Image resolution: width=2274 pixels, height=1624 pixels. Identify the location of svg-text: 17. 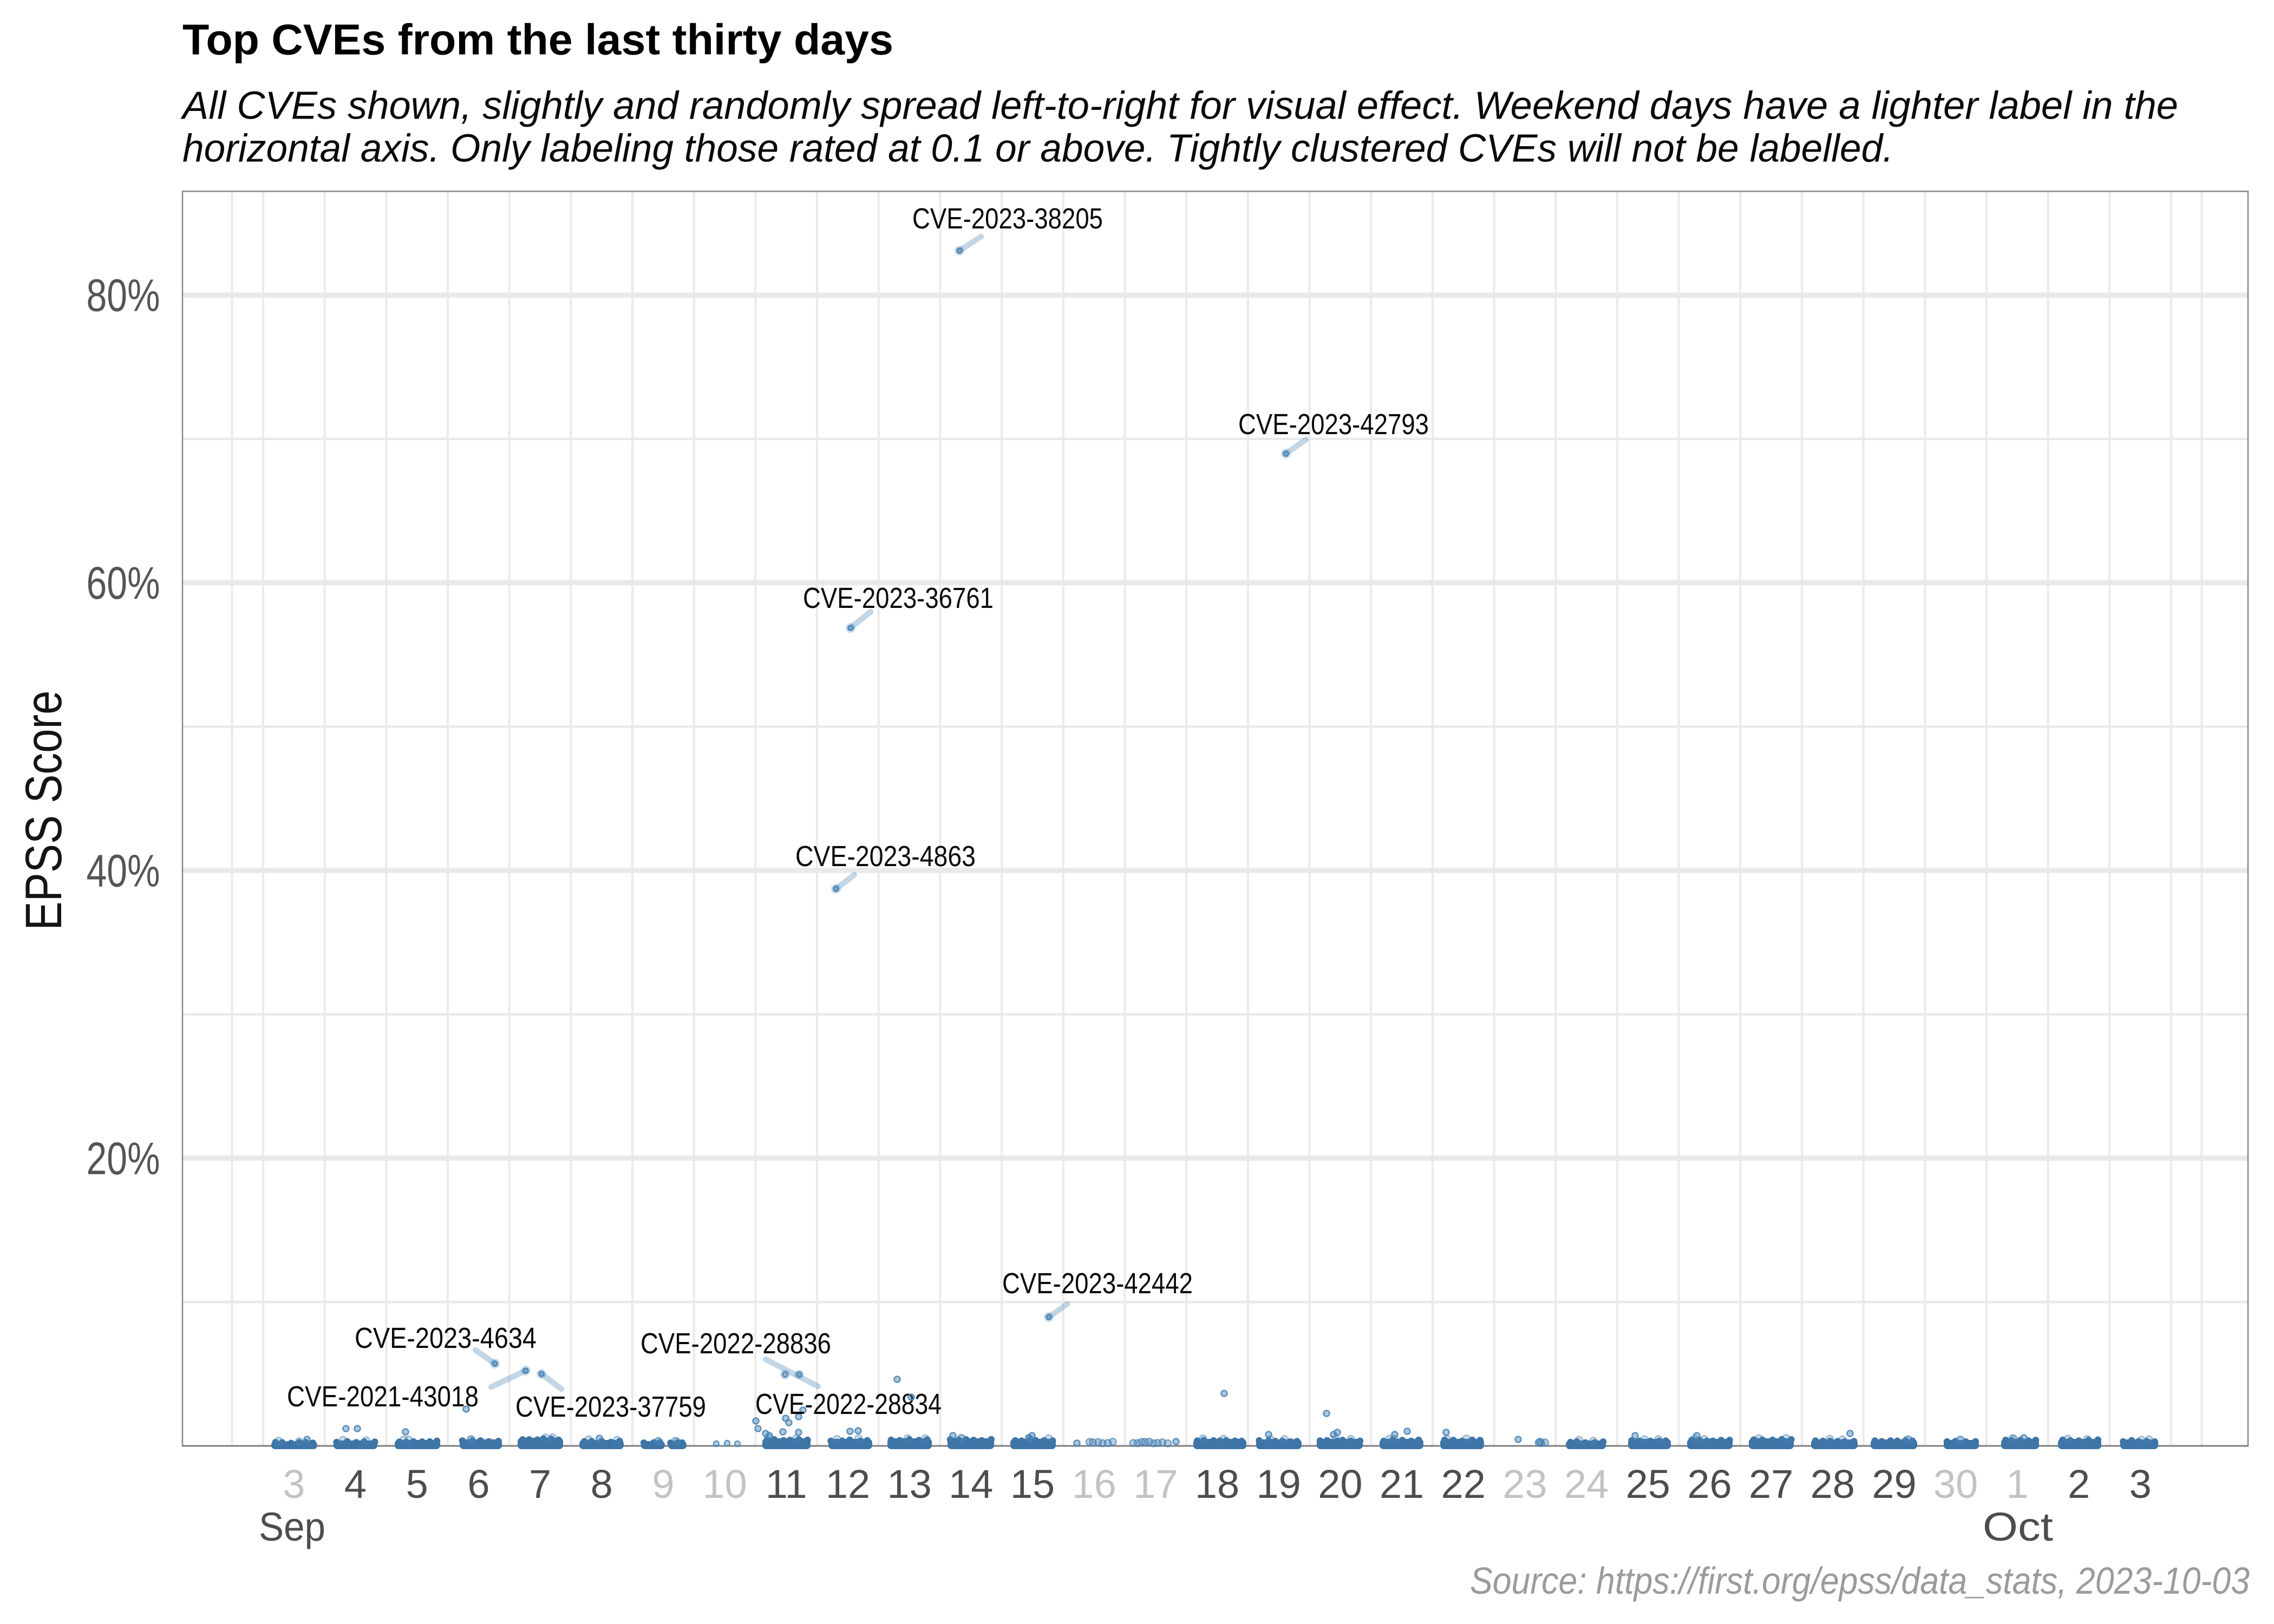
(1155, 1485).